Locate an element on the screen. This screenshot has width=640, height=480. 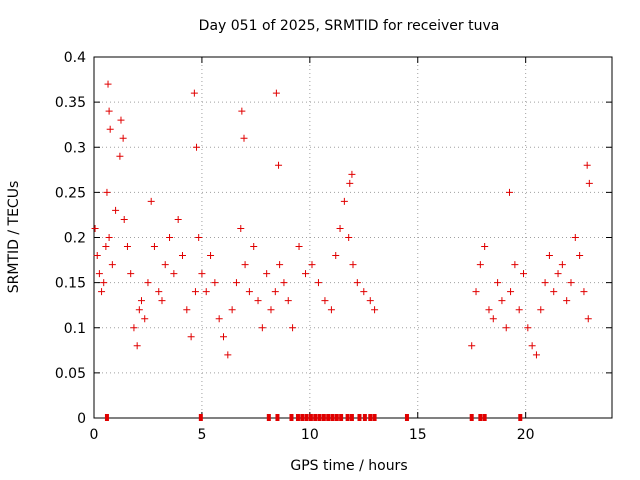
x-tick-label: 10 is located at coordinates (310, 435).